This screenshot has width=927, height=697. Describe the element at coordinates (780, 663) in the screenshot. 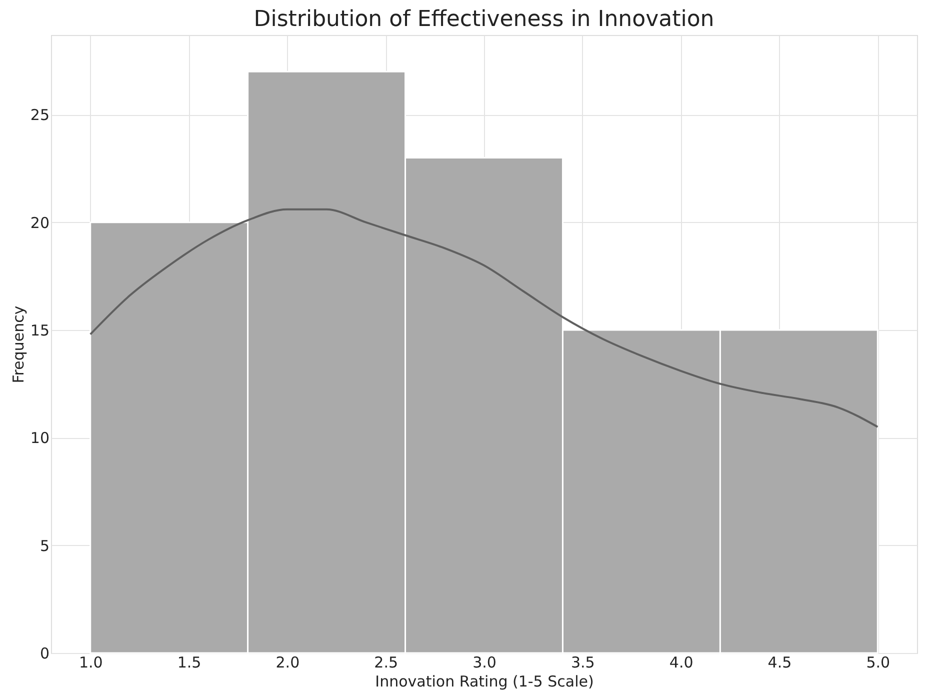

I see `x-tick-label: 4.5` at that location.